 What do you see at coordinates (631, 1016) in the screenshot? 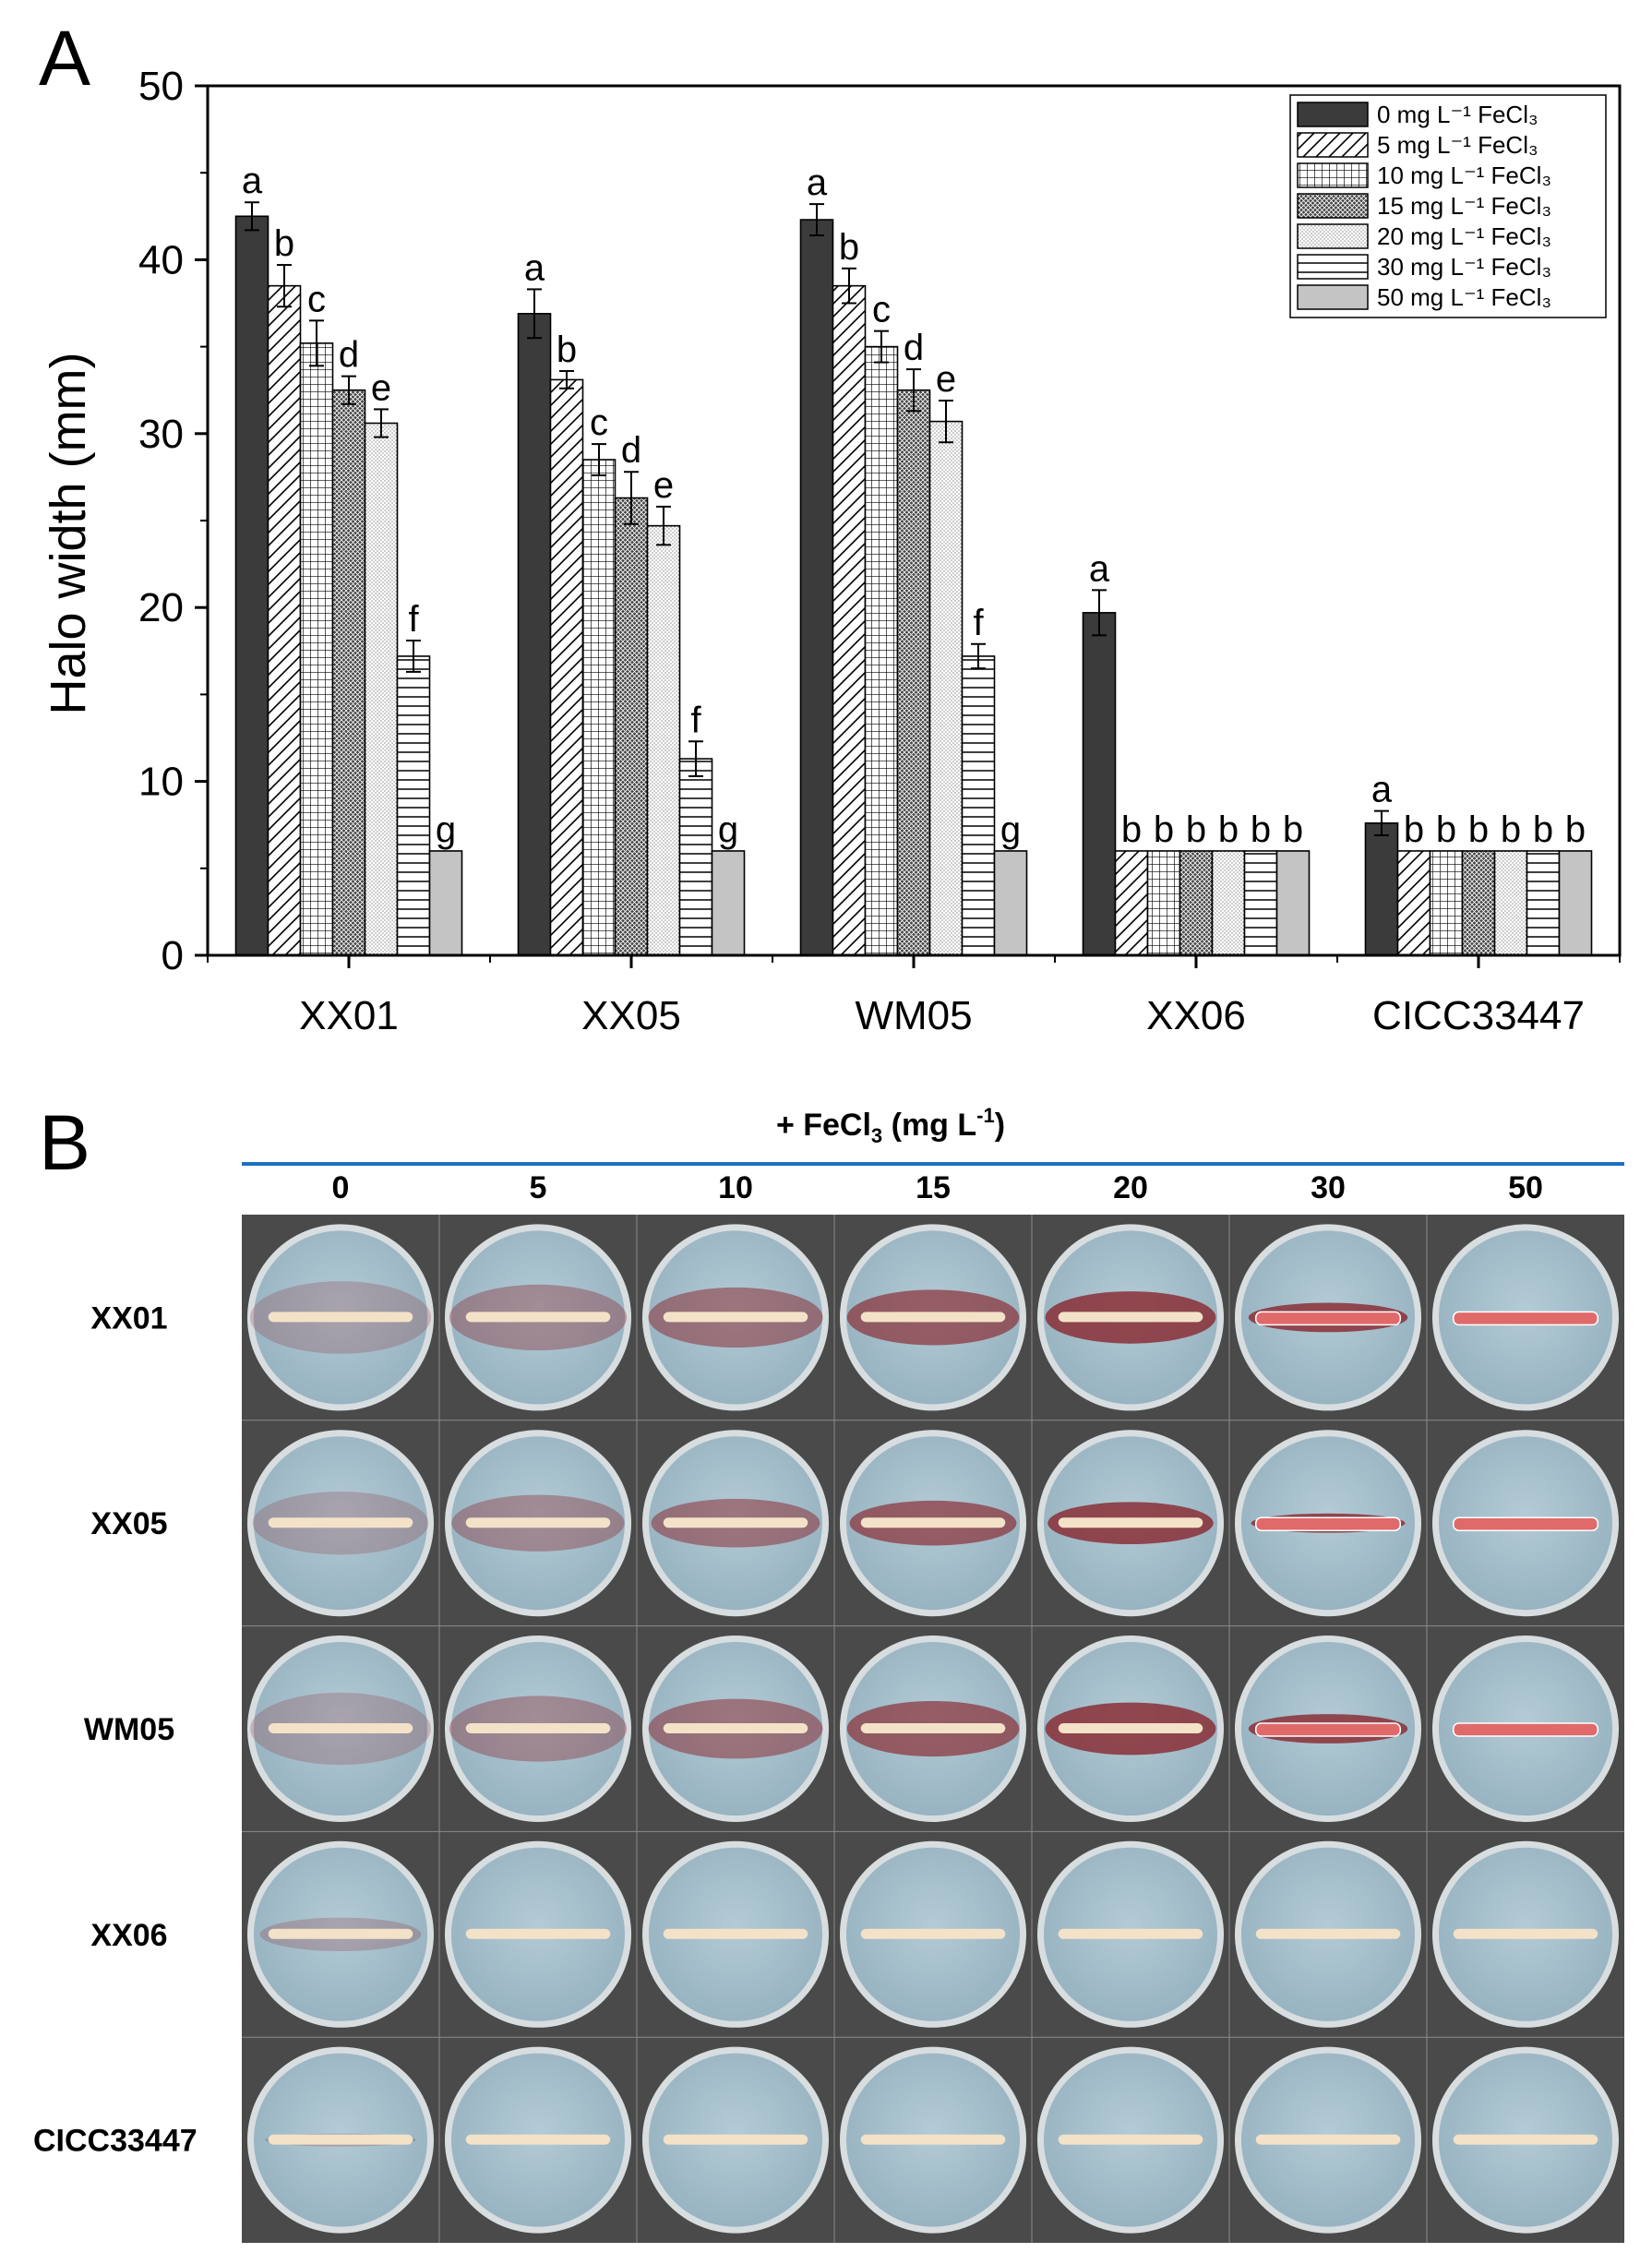
I see `x-tick-label: XX05` at bounding box center [631, 1016].